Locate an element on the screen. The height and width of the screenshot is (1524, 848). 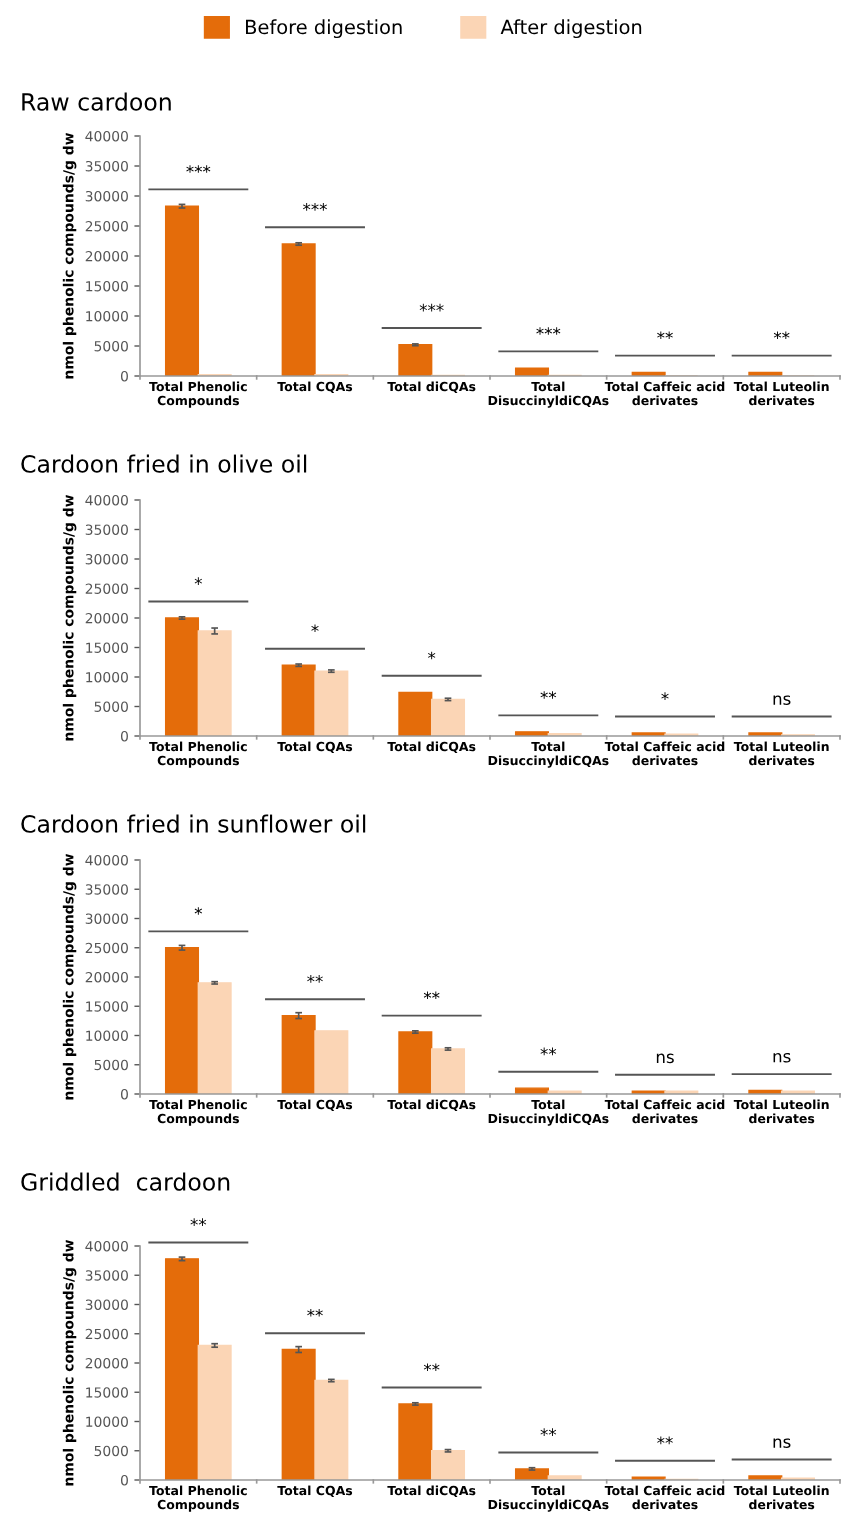
legend-label: After digestion is located at coordinates (571, 29).